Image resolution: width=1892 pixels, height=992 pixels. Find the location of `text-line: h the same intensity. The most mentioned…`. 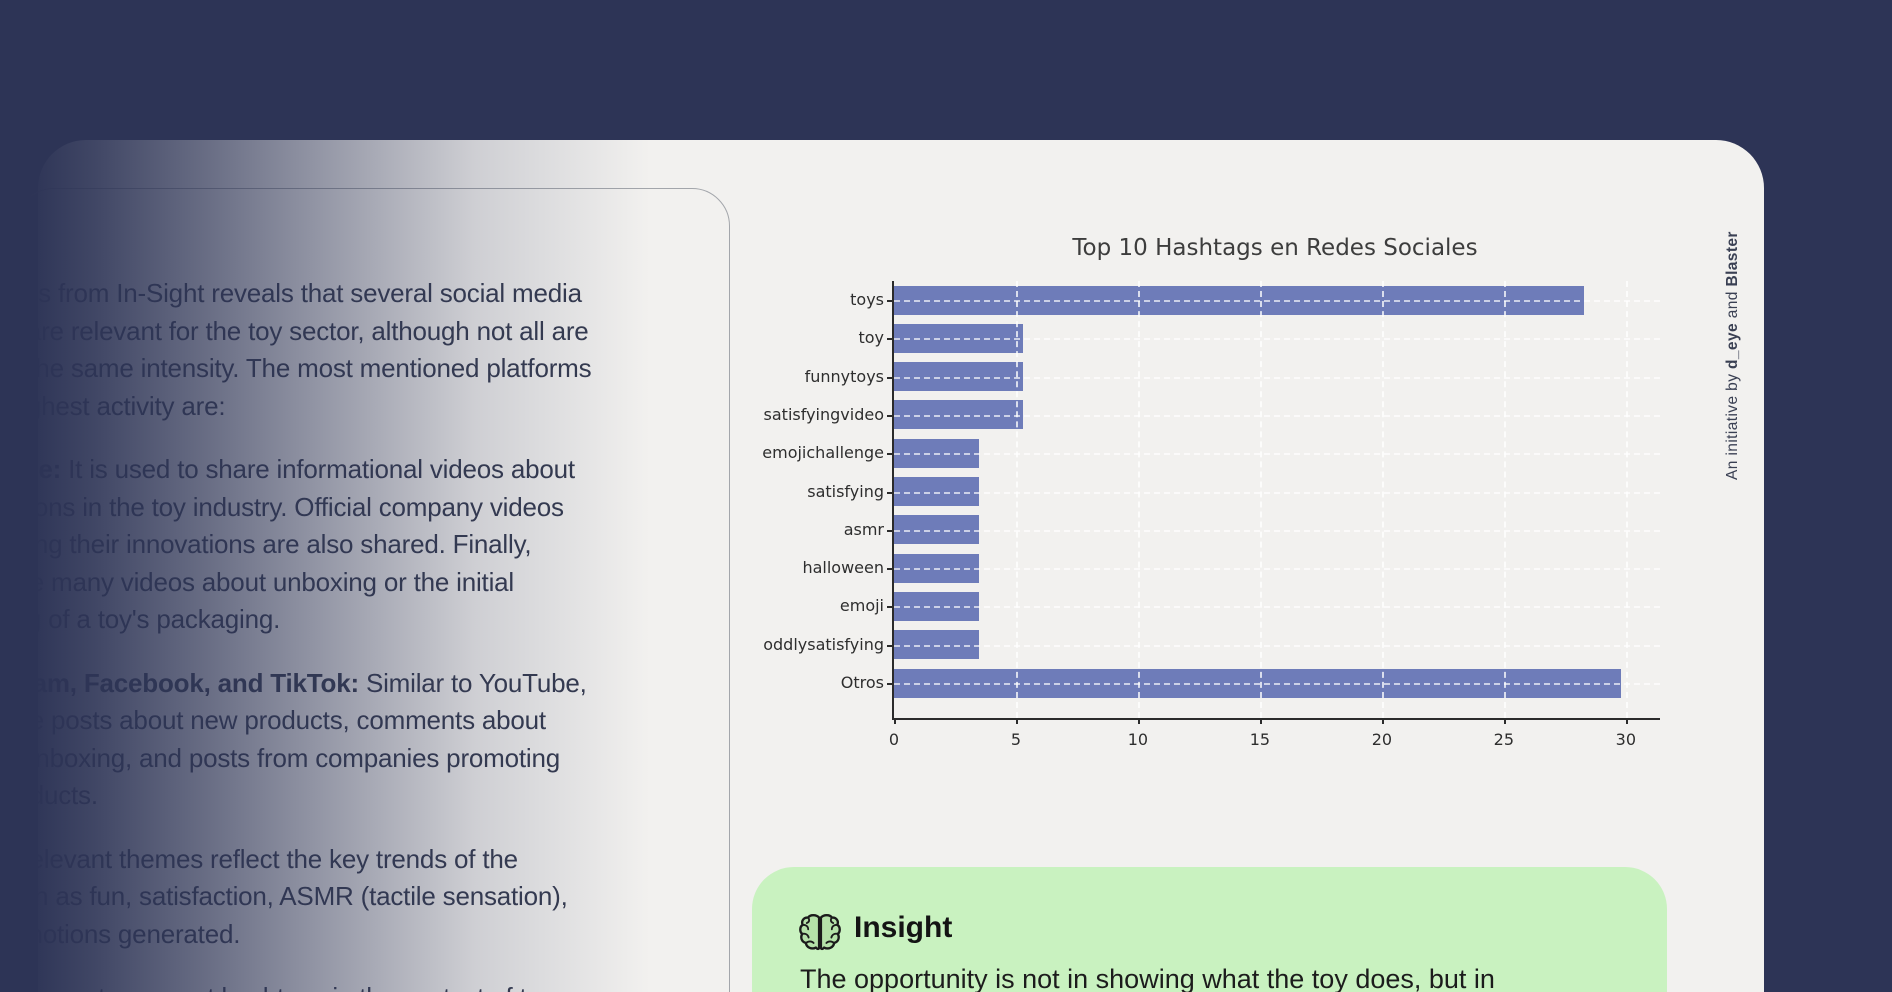

text-line: h the same intensity. The most mentioned… is located at coordinates (299, 368).